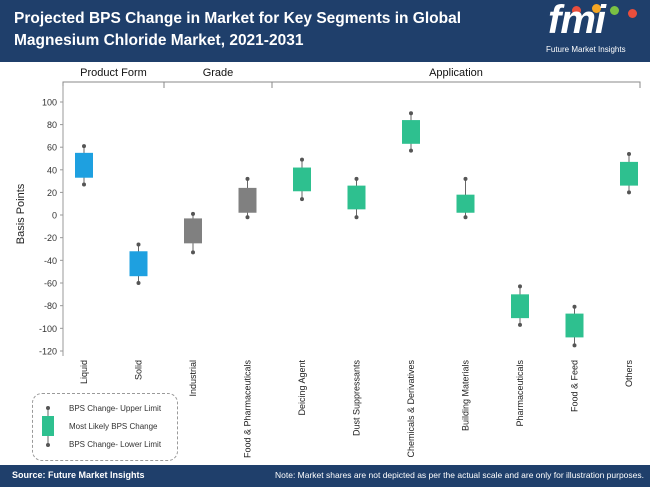 The height and width of the screenshot is (487, 650). Describe the element at coordinates (115, 444) in the screenshot. I see `legend-lower: BPS Change- Lower Limit` at that location.